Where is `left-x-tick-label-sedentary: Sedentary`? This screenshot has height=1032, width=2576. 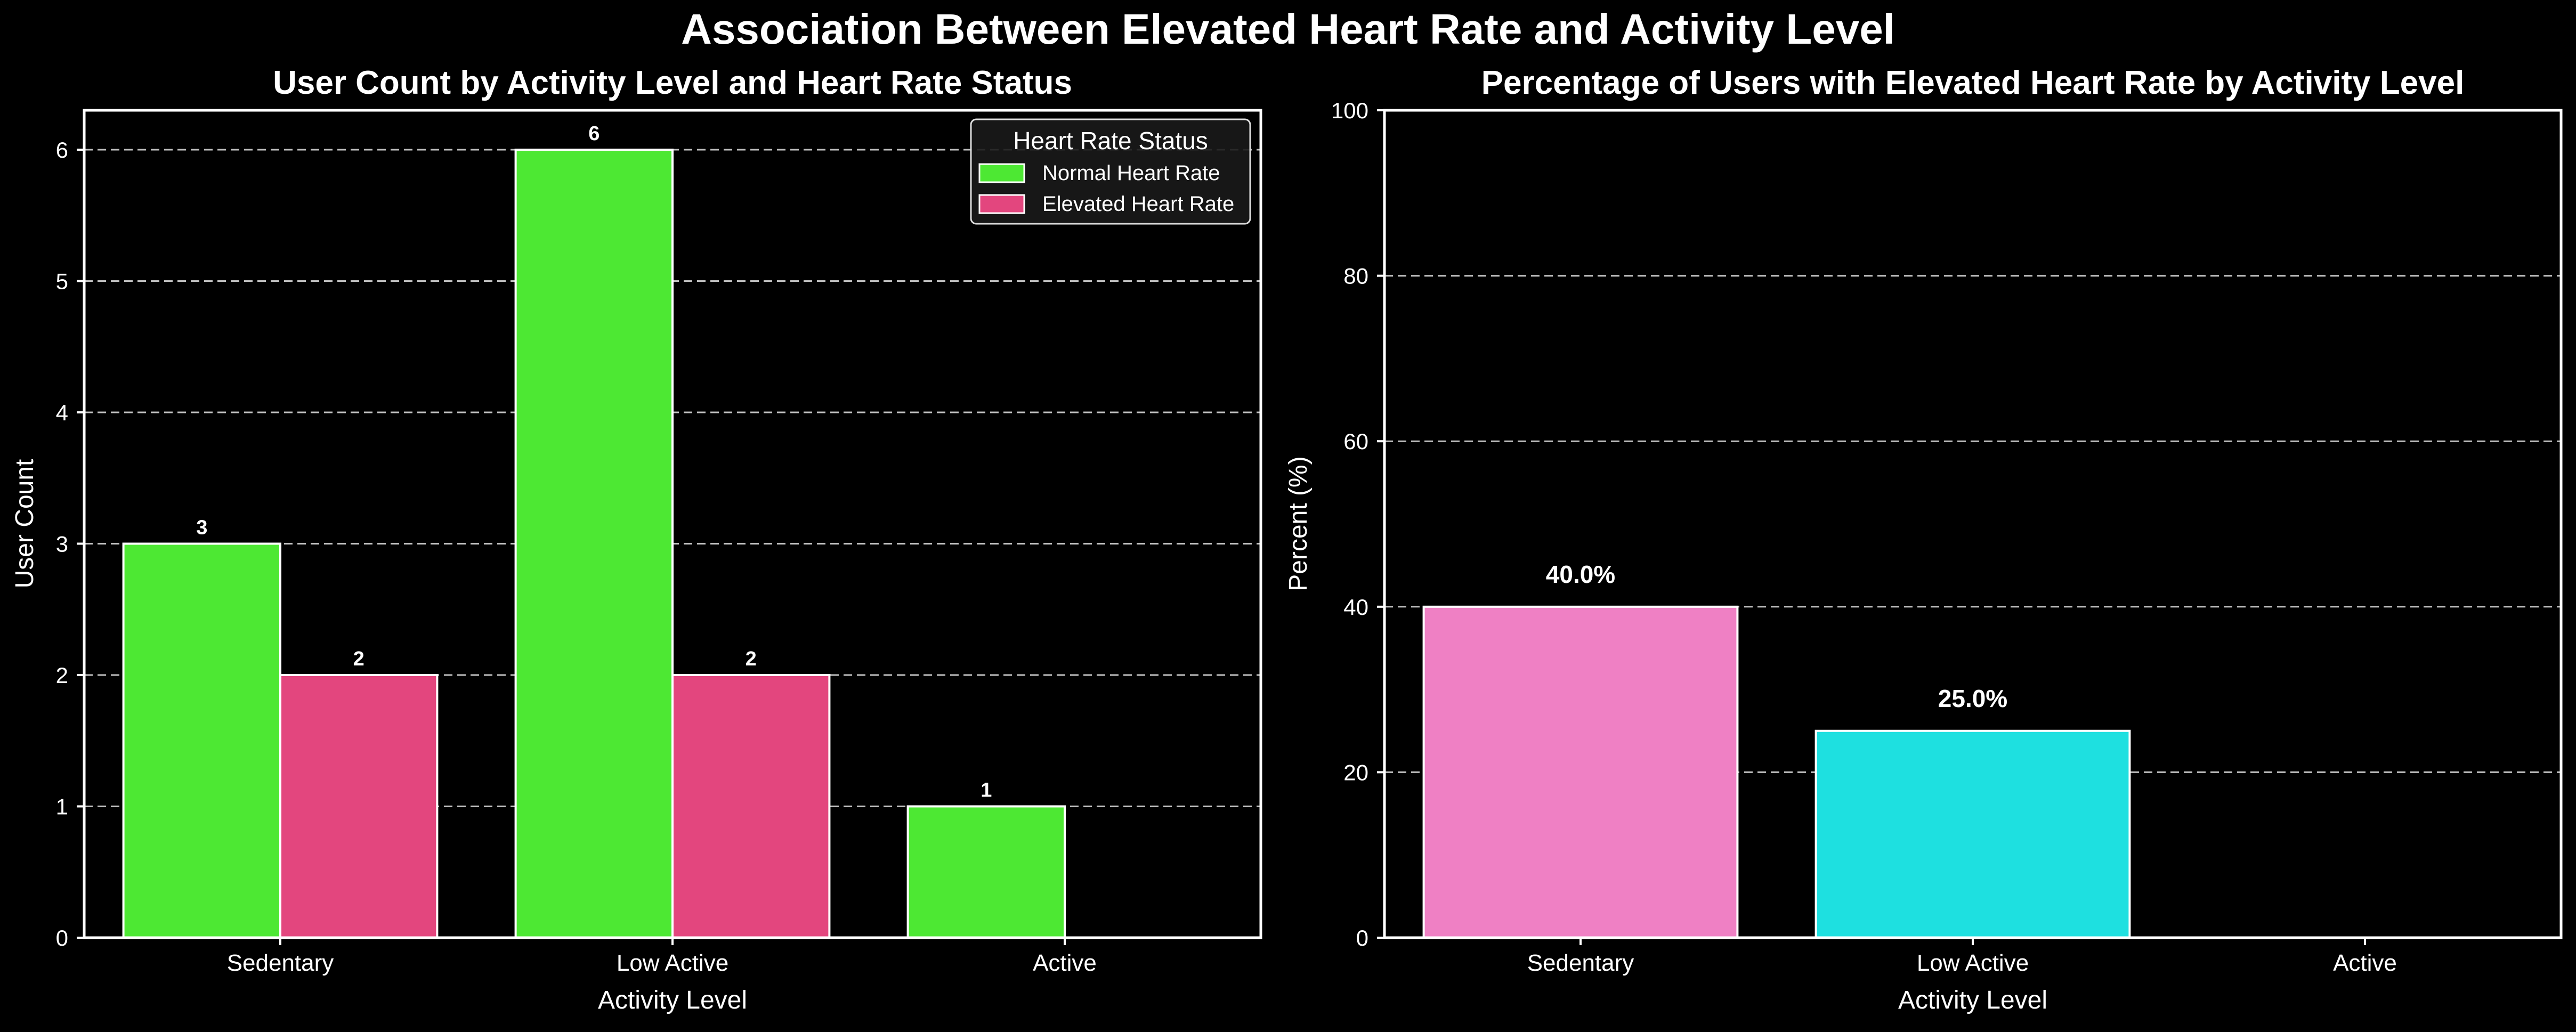
left-x-tick-label-sedentary: Sedentary is located at coordinates (280, 963).